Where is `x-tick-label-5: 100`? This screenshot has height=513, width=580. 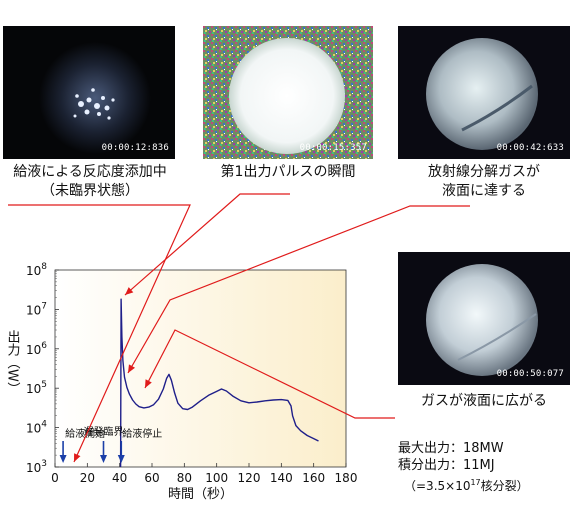 x-tick-label-5: 100 is located at coordinates (216, 478).